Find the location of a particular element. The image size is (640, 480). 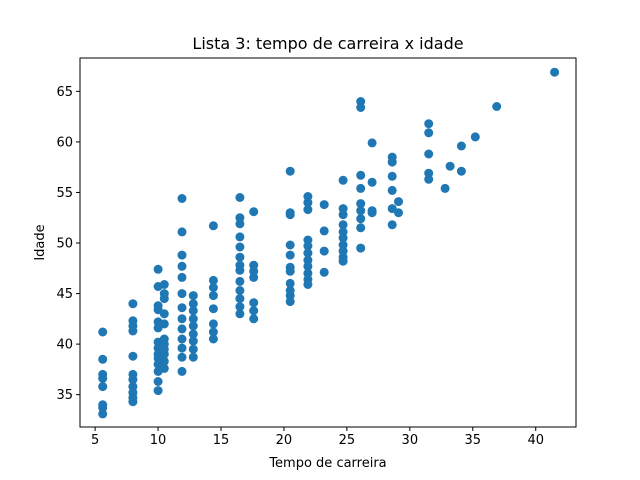

y-axis-ticks: 35 40 45 50 55 60 65 is located at coordinates (68, 244).